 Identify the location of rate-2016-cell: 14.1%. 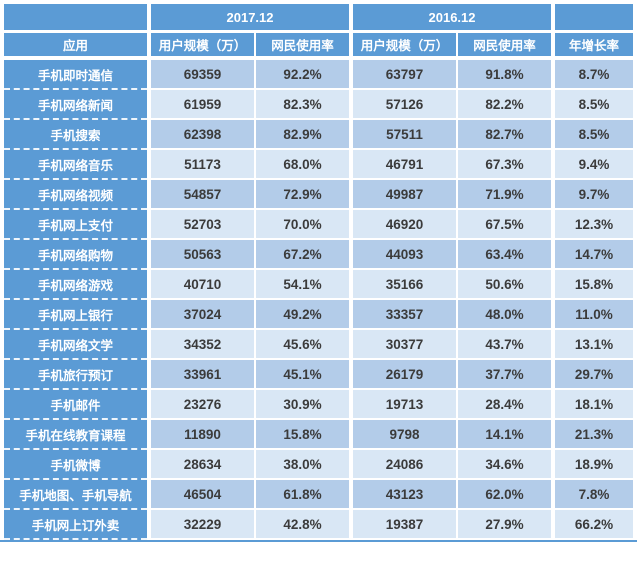
(503, 435).